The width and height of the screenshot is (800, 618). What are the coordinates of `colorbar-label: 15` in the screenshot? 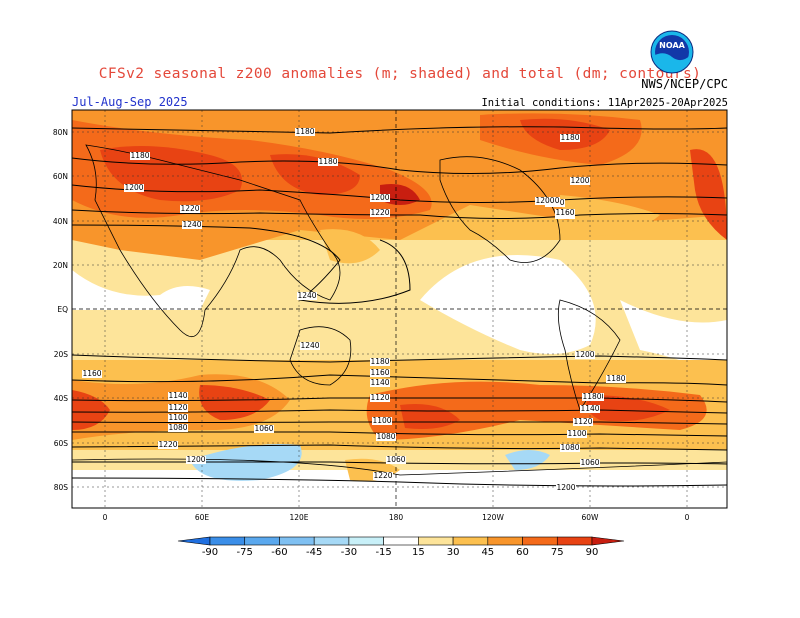 It's located at (418, 552).